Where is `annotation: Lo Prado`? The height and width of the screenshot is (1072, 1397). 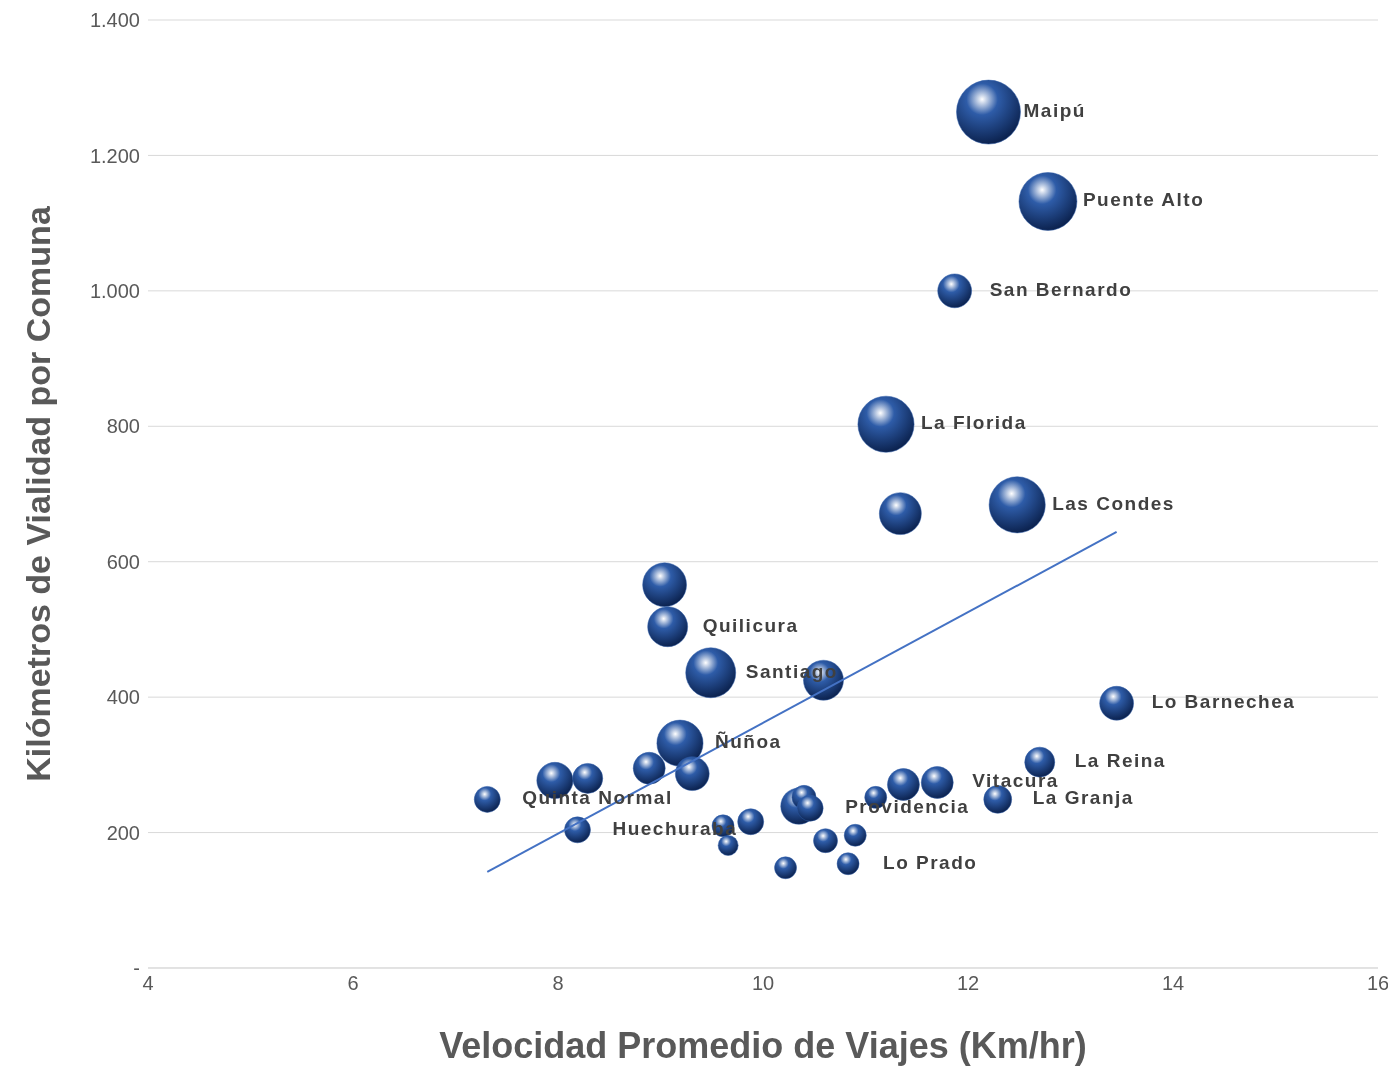 annotation: Lo Prado is located at coordinates (930, 862).